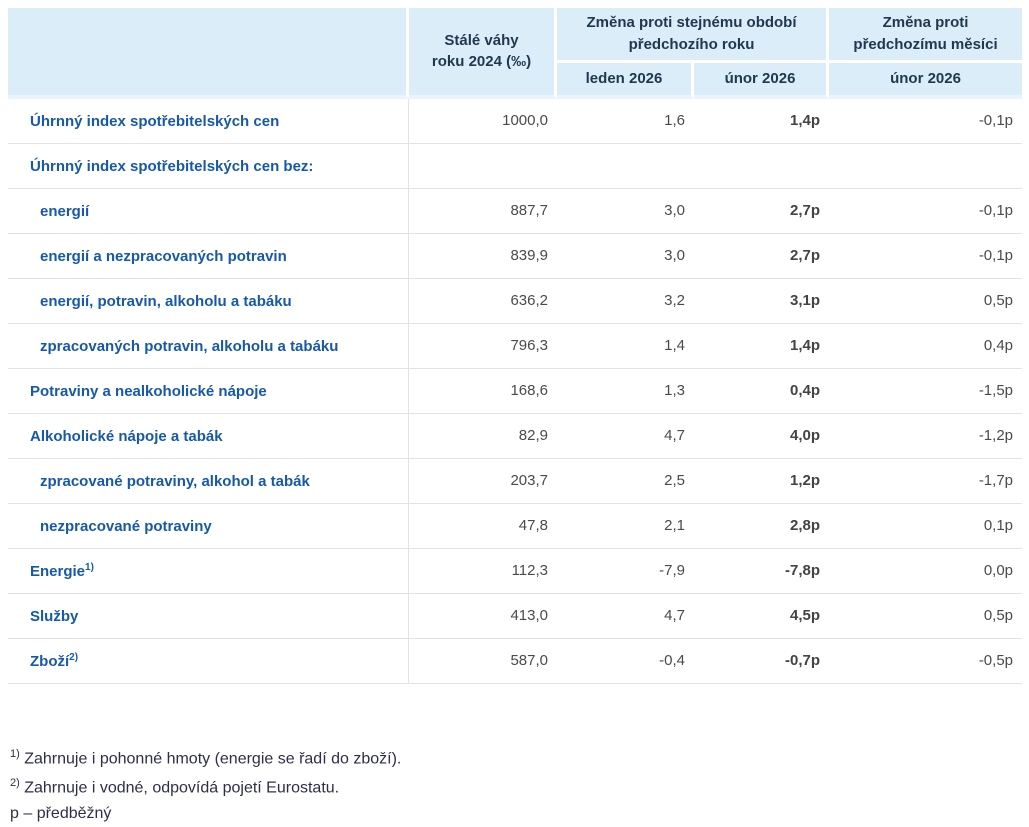 This screenshot has width=1029, height=827. Describe the element at coordinates (483, 436) in the screenshot. I see `cell-weight: 82,9` at that location.